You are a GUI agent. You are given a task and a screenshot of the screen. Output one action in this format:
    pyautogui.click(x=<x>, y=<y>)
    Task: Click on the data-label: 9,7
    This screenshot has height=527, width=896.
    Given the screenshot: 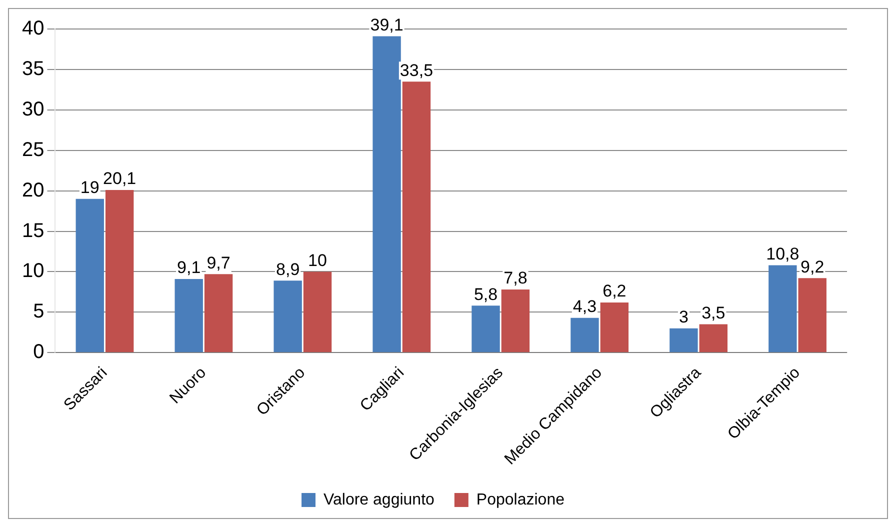 What is the action you would take?
    pyautogui.click(x=218, y=262)
    